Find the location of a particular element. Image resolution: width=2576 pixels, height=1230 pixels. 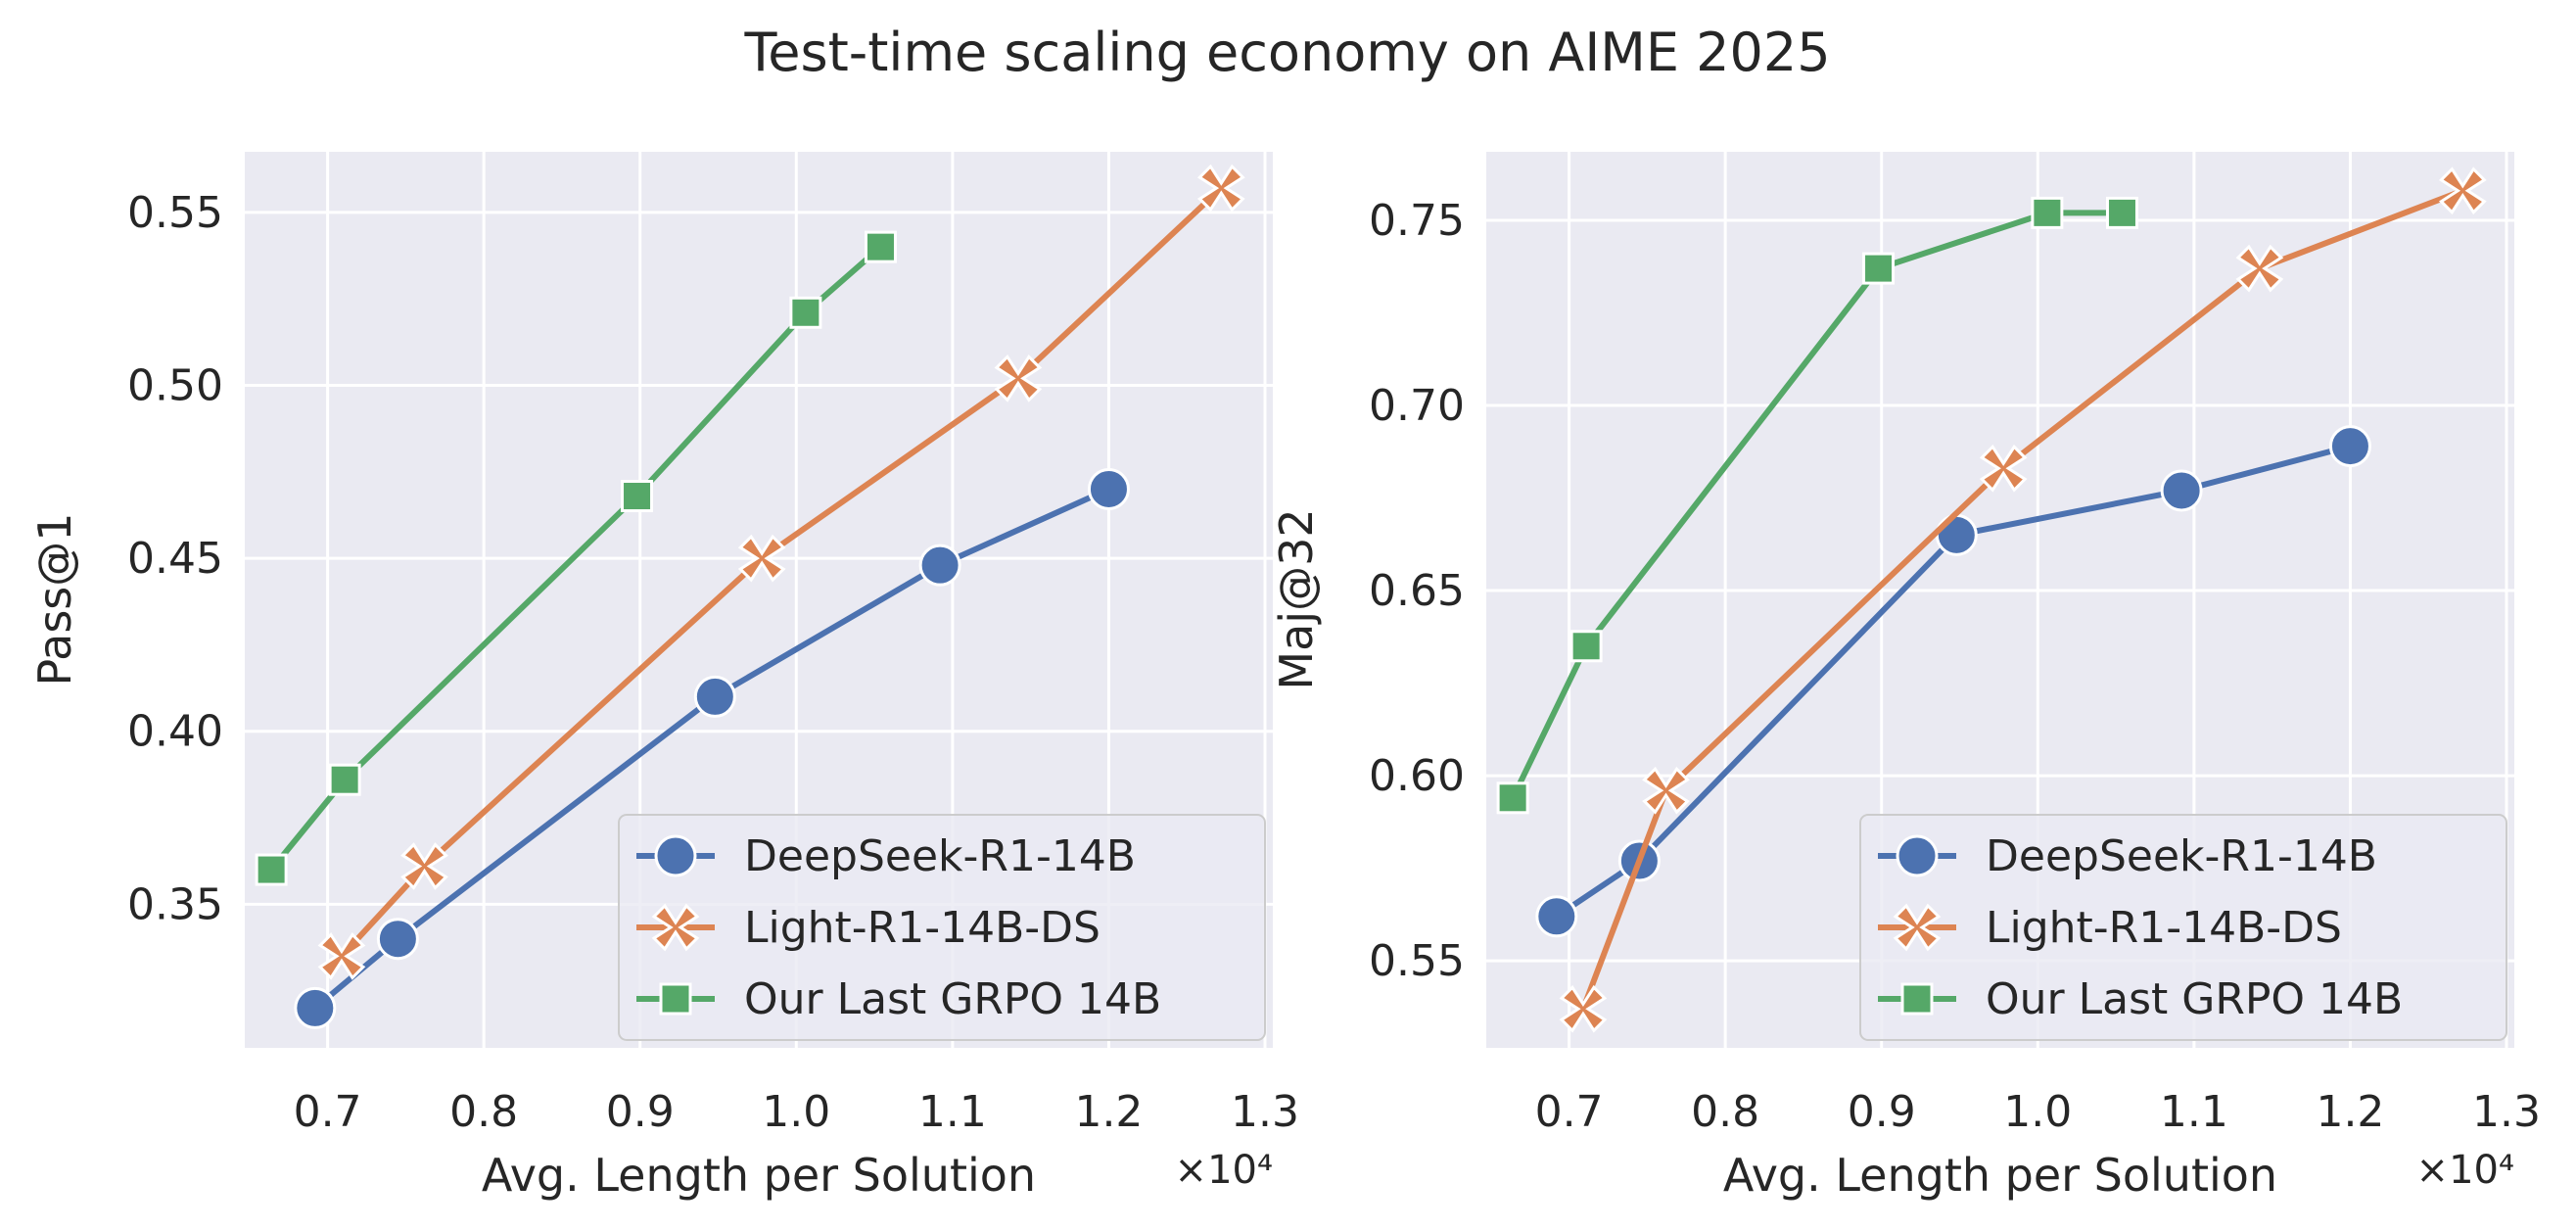

y-tick-label: 0.70 is located at coordinates (1417, 406).